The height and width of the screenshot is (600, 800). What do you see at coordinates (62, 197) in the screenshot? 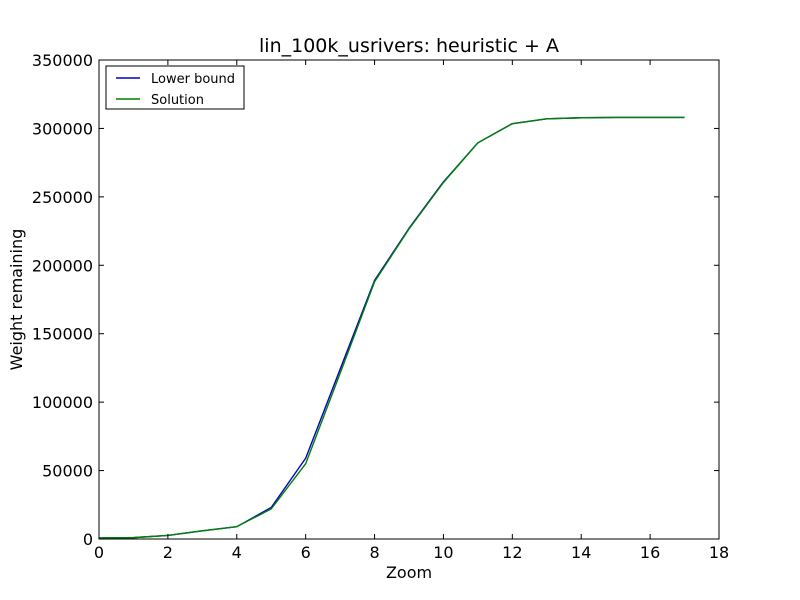
I see `y-tick-label: 250000` at bounding box center [62, 197].